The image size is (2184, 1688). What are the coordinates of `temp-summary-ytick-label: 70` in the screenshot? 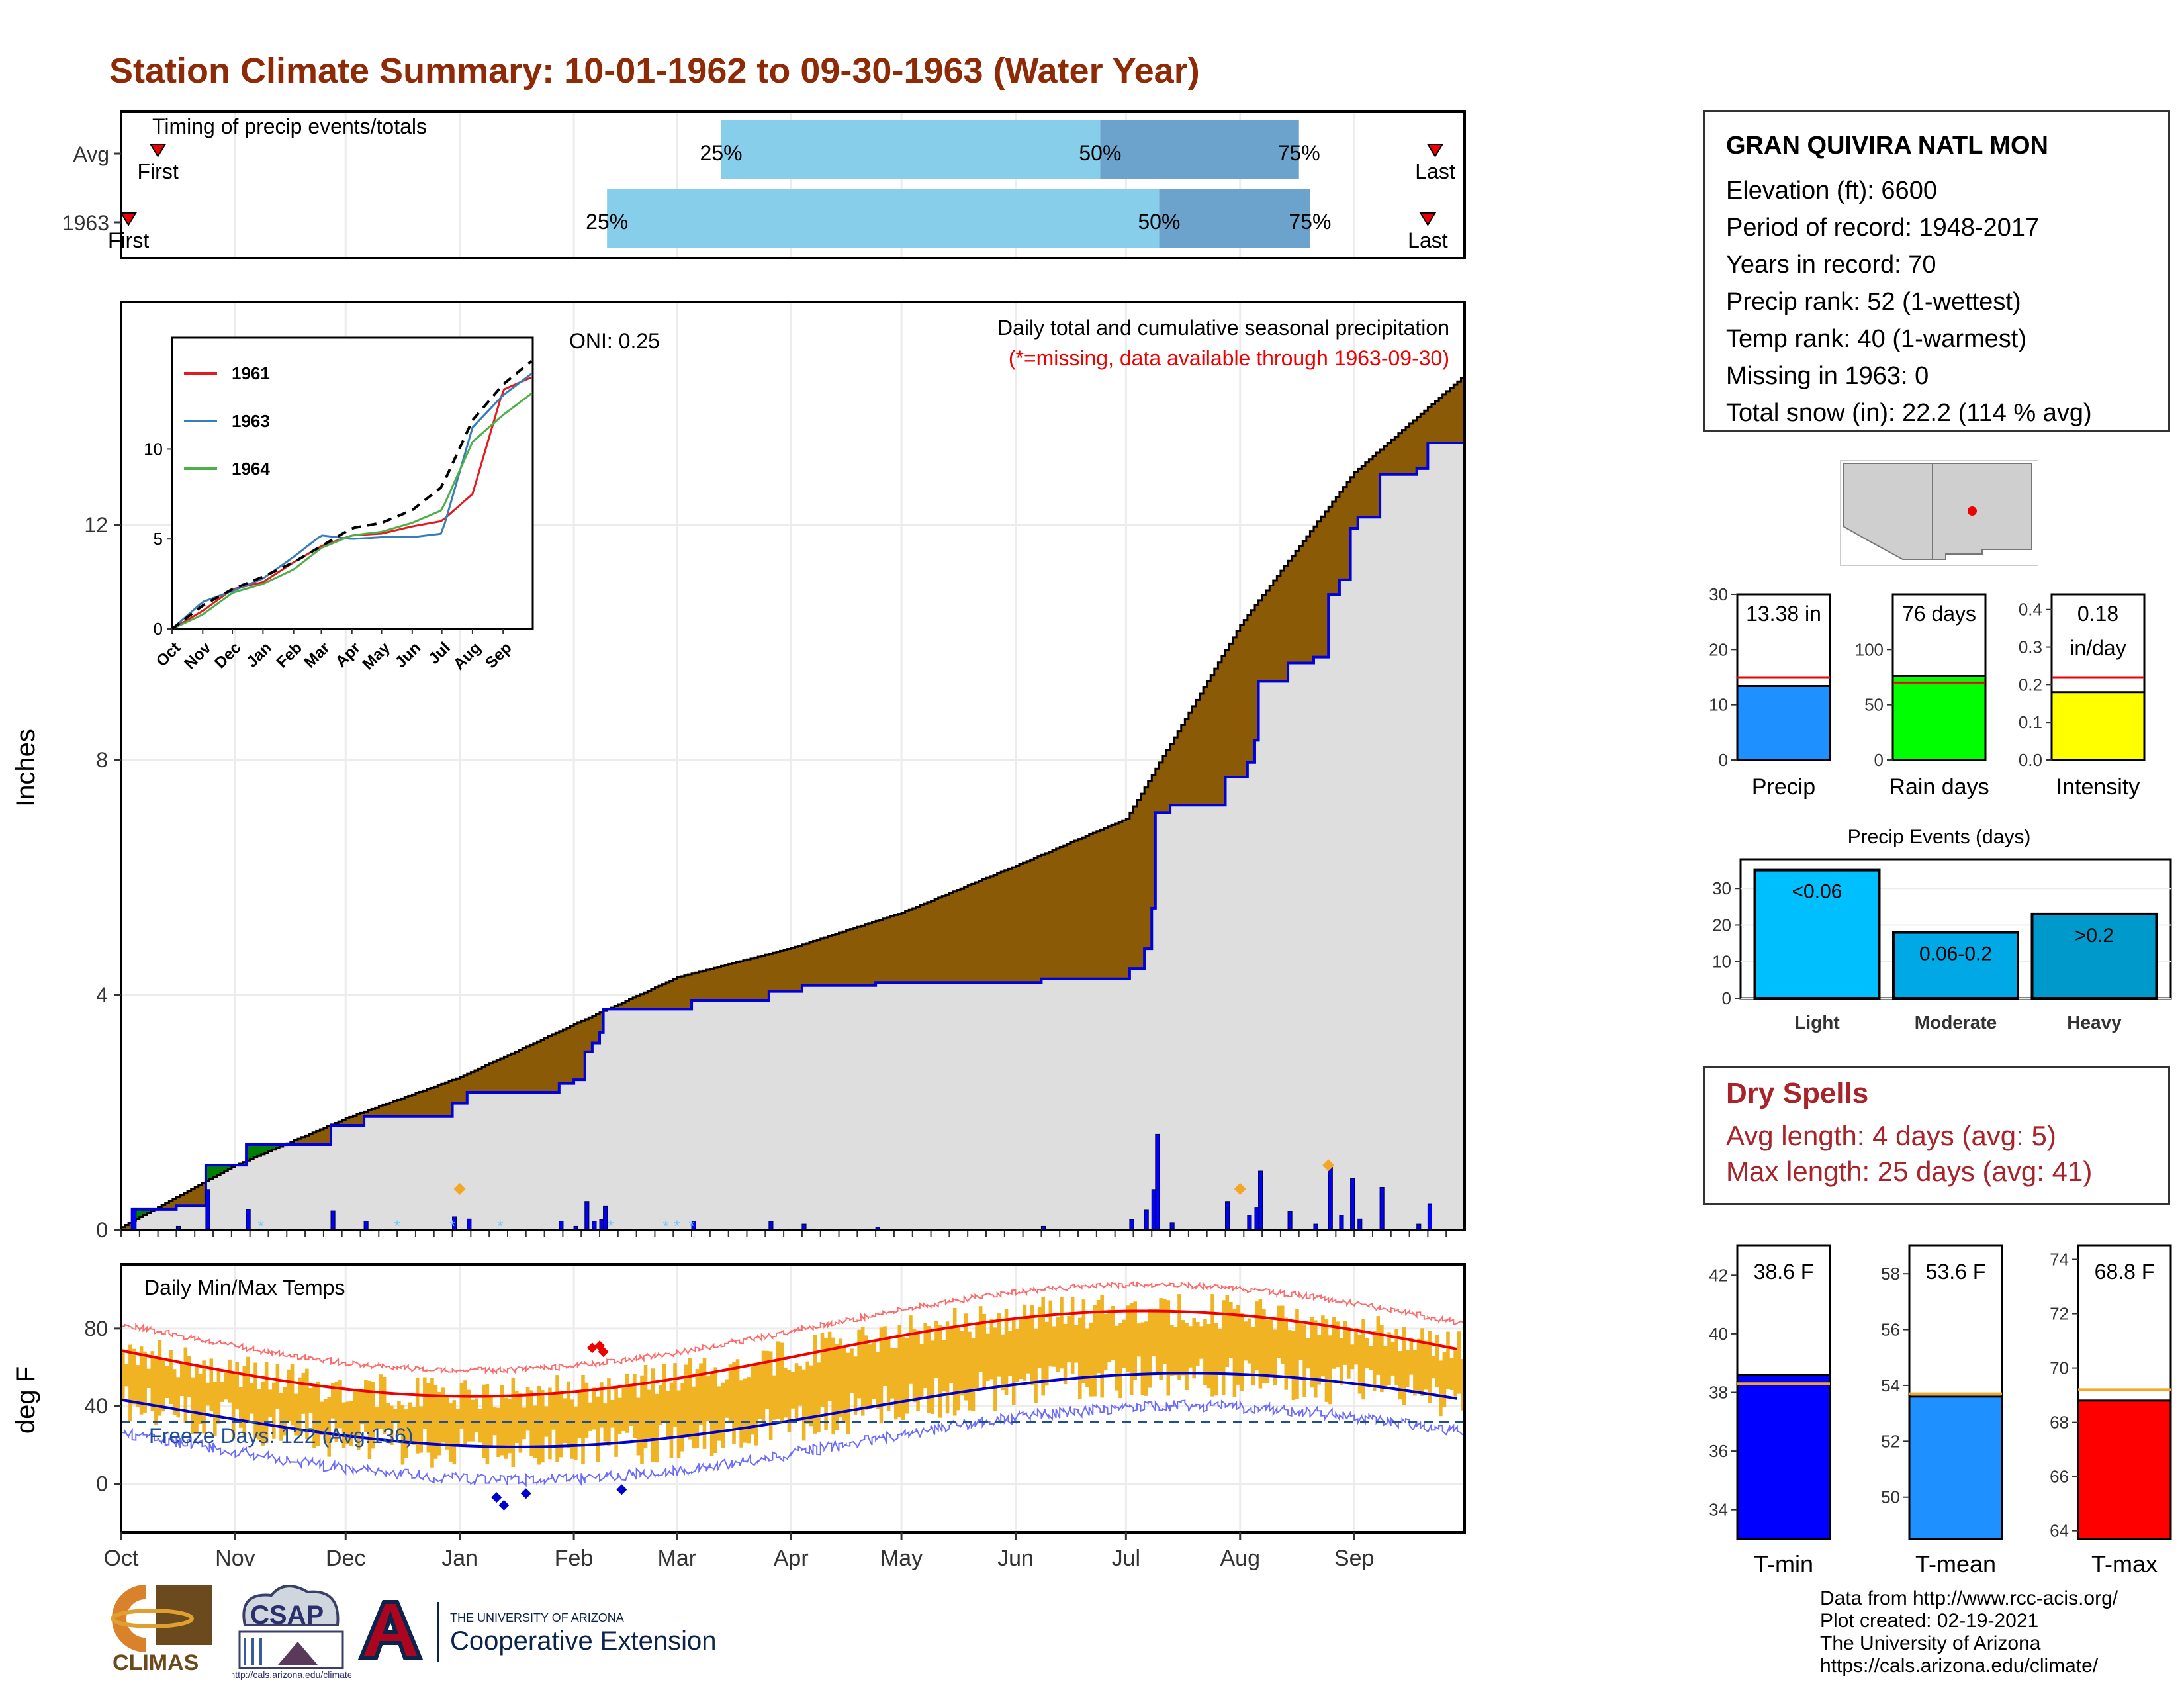 It's located at (2059, 1368).